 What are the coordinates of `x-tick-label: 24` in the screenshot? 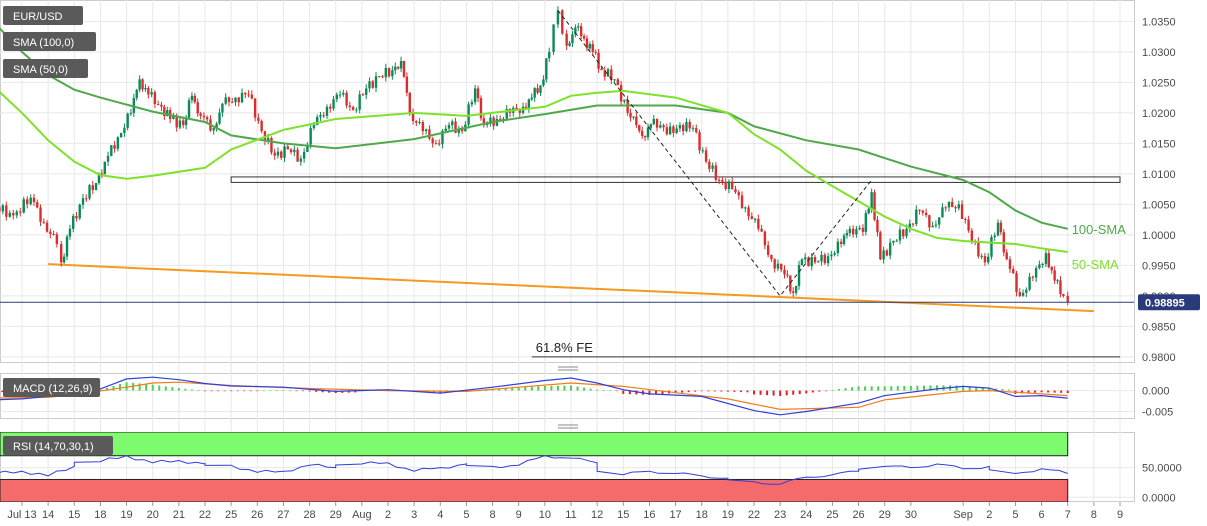 It's located at (806, 515).